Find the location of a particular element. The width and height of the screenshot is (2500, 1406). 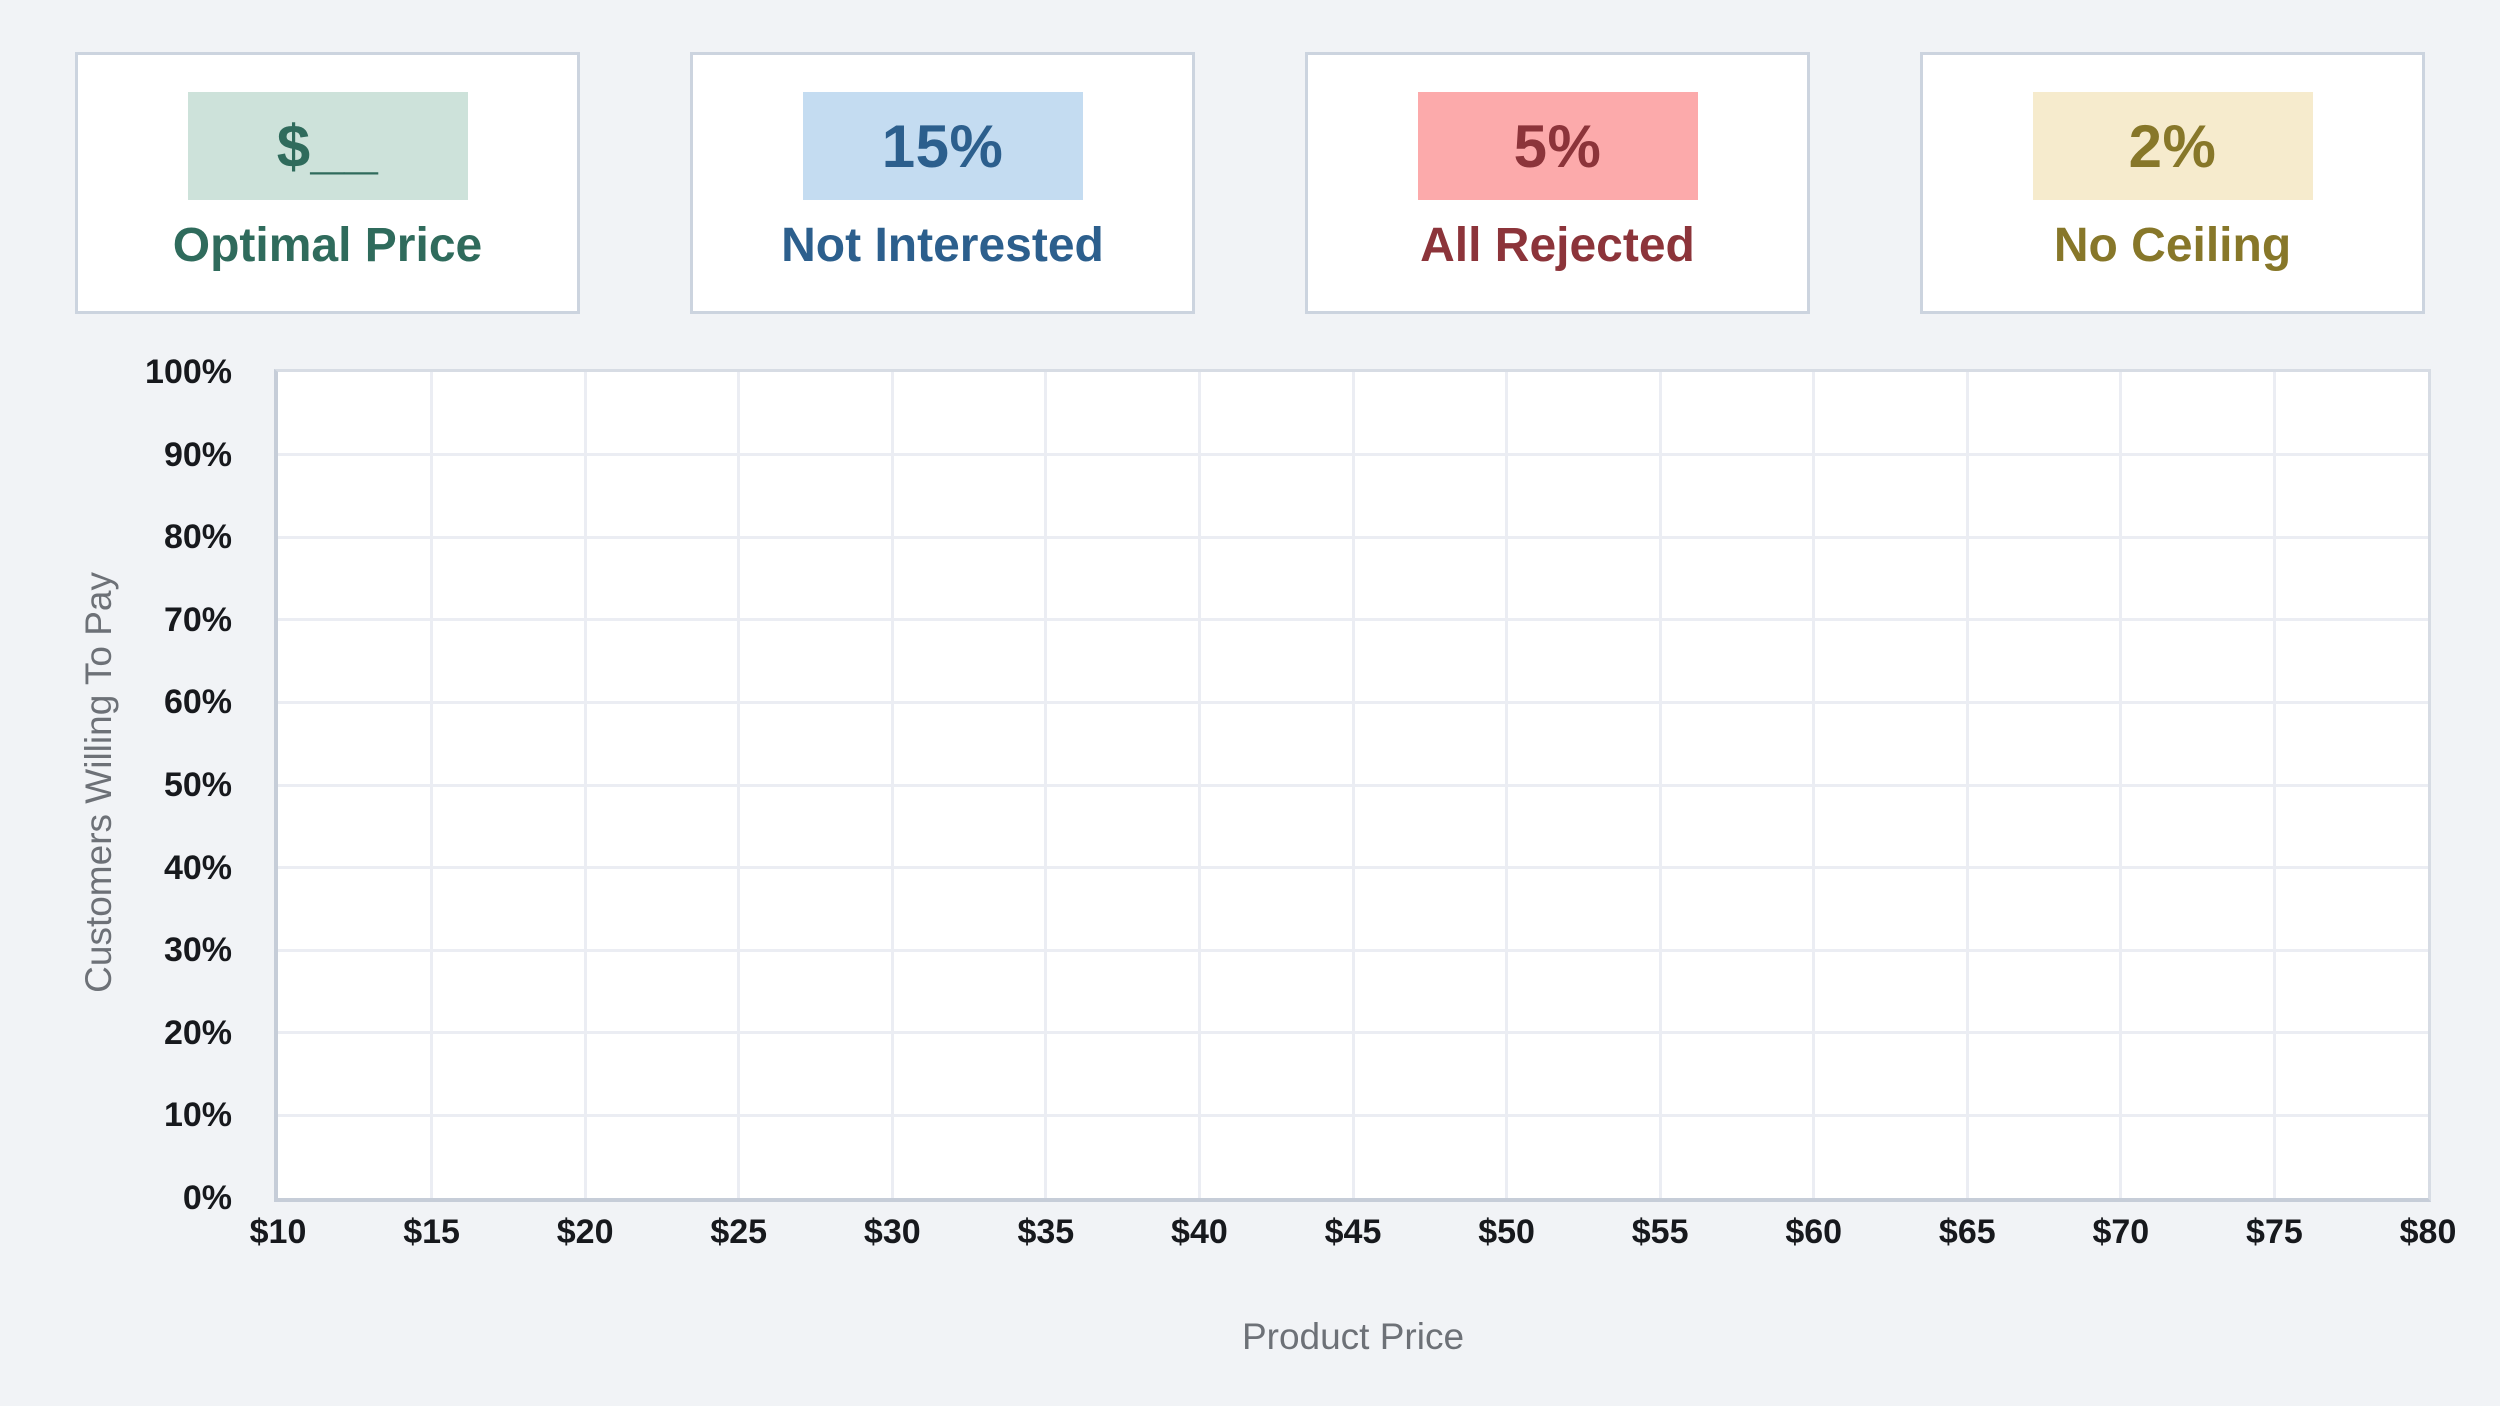

stat-label-all-rejected: All Rejected is located at coordinates (1557, 245).